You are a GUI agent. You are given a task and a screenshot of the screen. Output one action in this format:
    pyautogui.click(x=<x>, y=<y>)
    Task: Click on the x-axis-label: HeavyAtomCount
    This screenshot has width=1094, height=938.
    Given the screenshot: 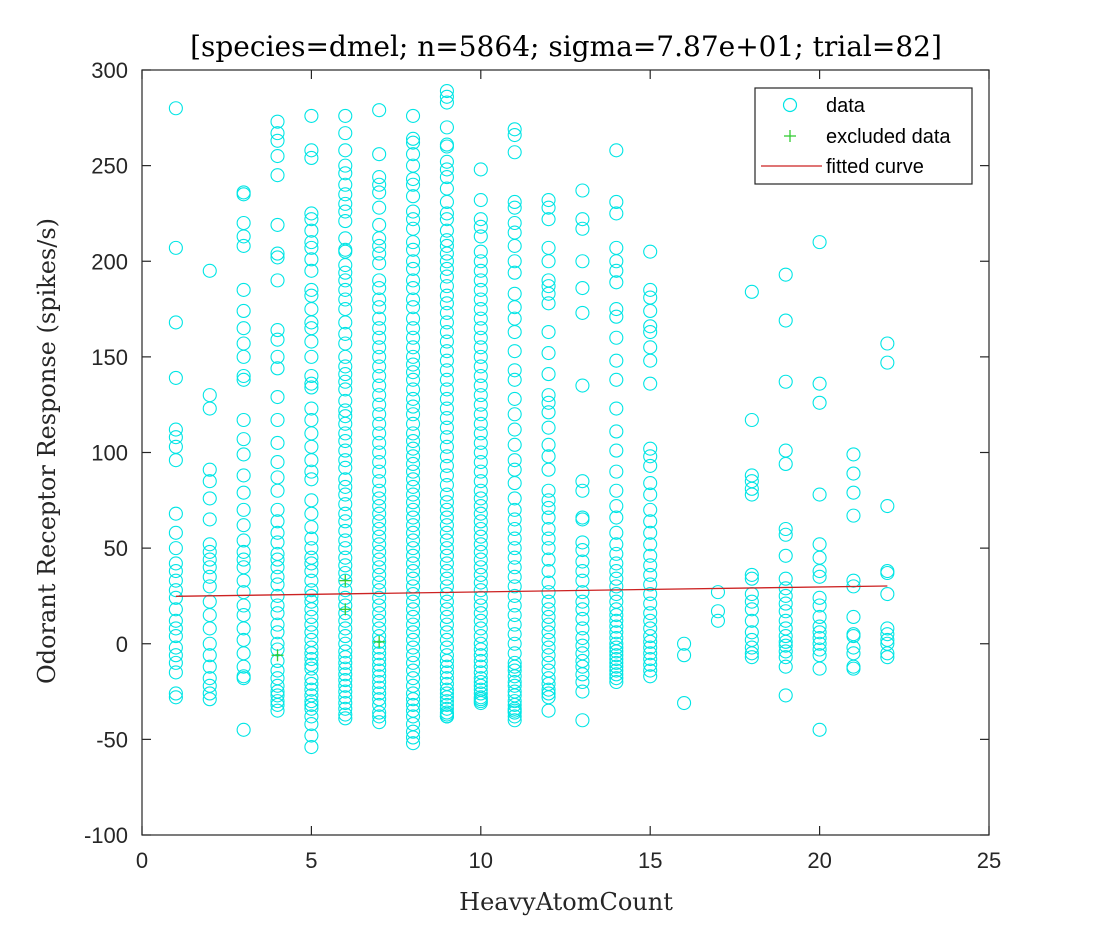 What is the action you would take?
    pyautogui.click(x=566, y=902)
    